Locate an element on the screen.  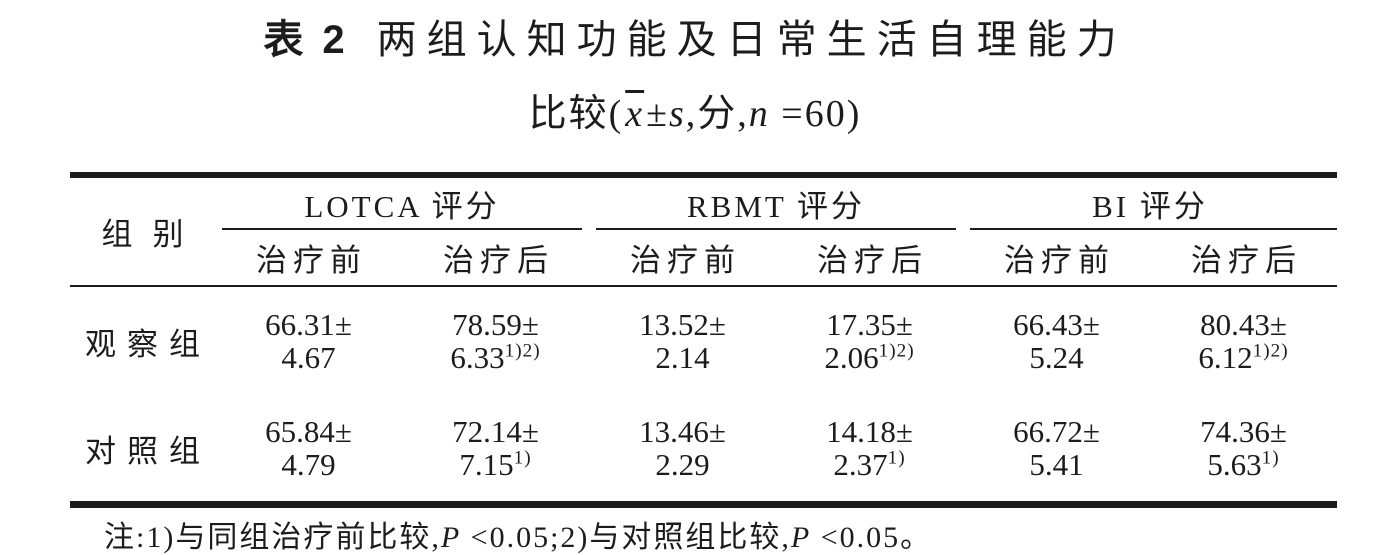
table-note: 注:1)与同组治疗前比较,P <0.05;2)与对照组比较,P <0.05。 is located at coordinates (518, 533).